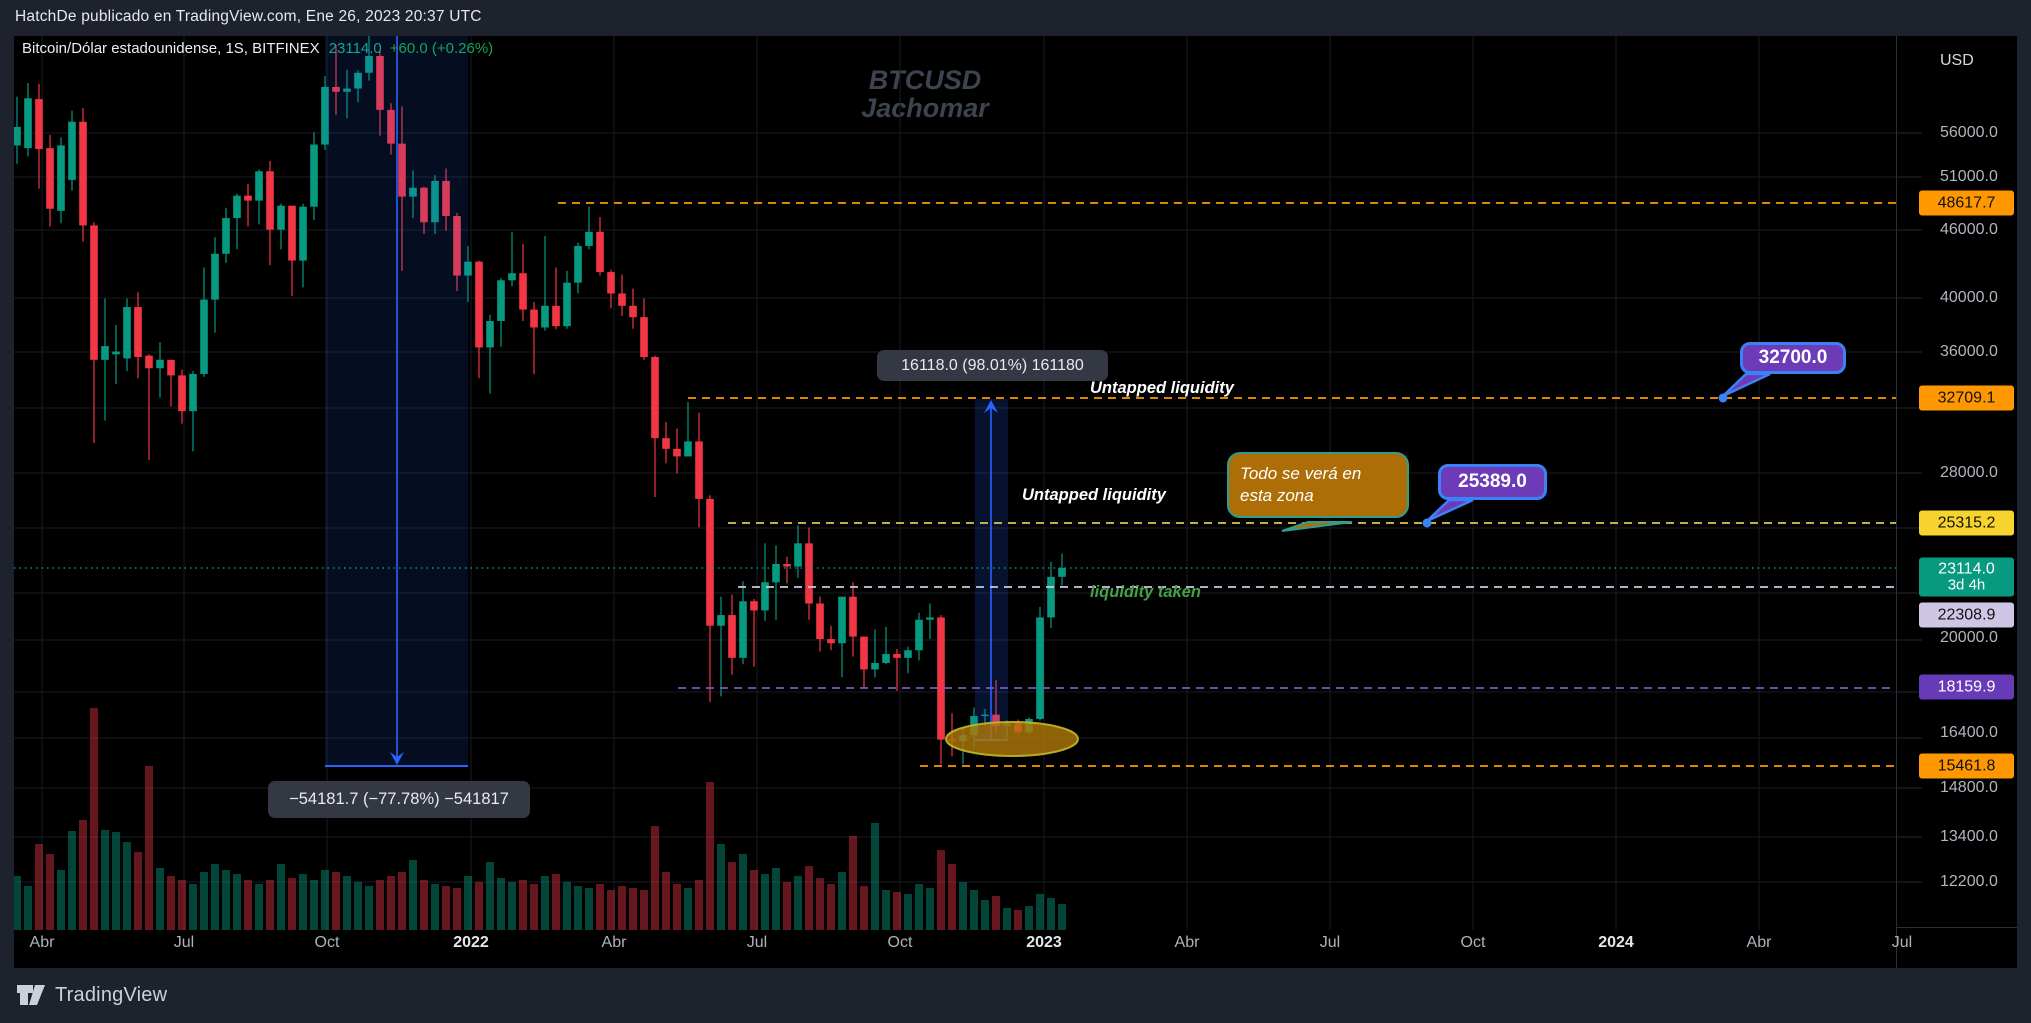 Image resolution: width=2031 pixels, height=1023 pixels. I want to click on untapped-liquidity-label-upper: Untapped liquidity, so click(1162, 388).